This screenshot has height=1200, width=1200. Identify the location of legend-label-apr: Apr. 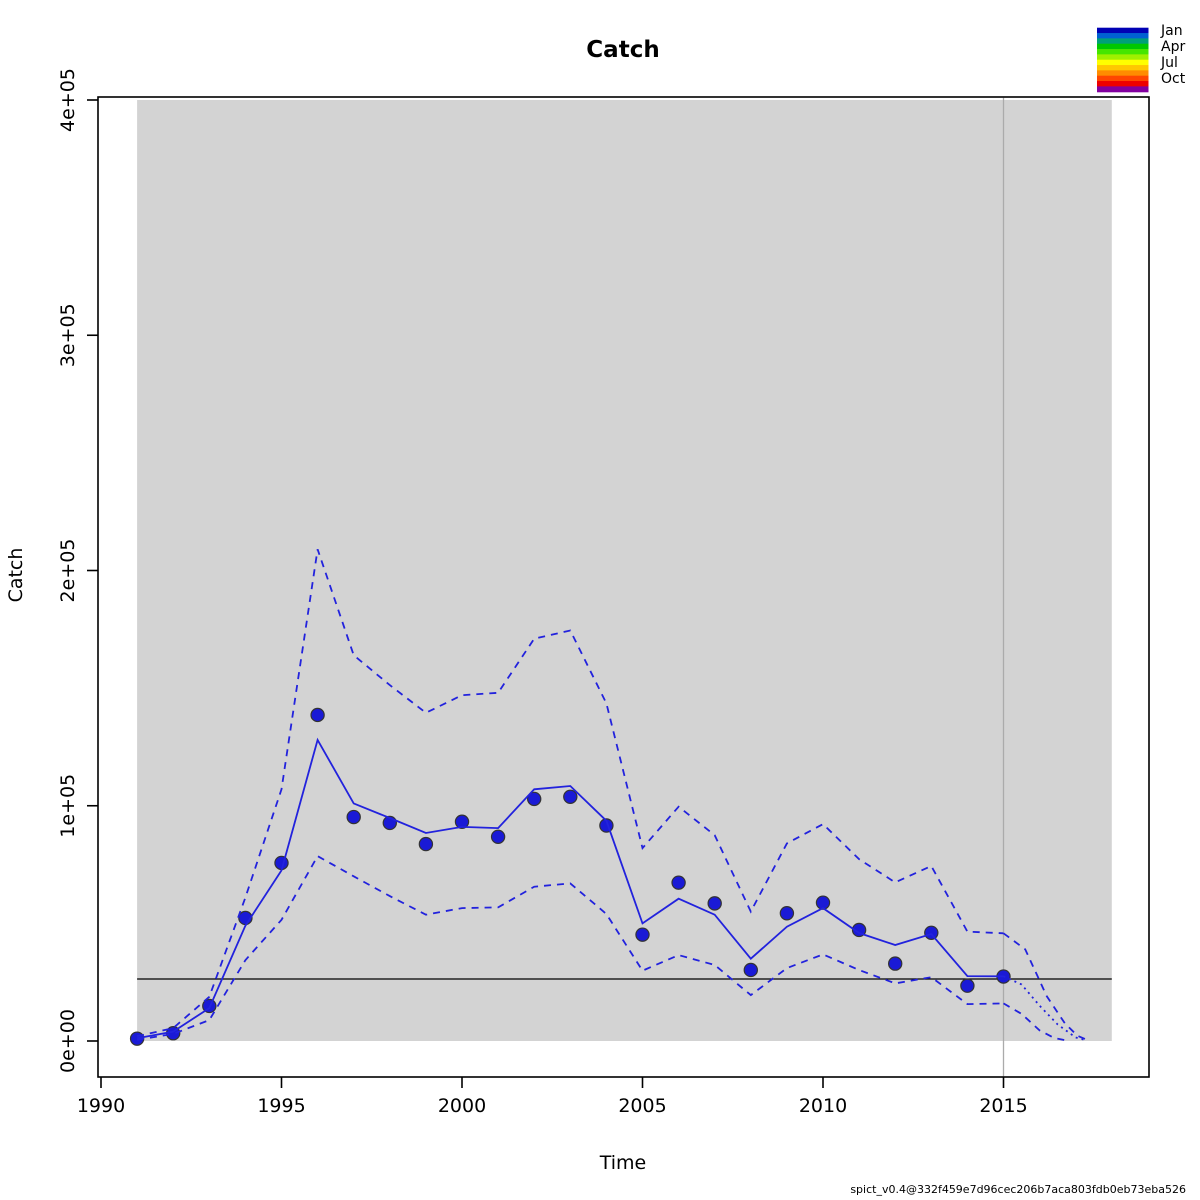
(1173, 47).